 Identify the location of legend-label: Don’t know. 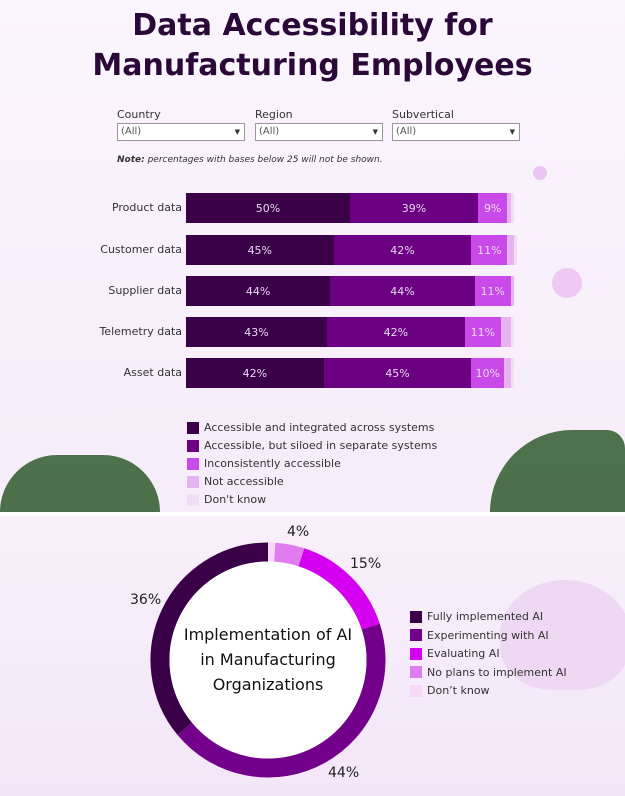
(458, 690).